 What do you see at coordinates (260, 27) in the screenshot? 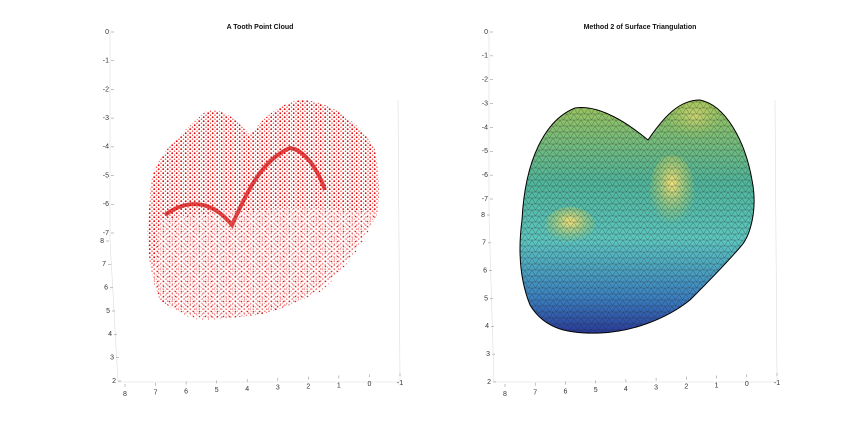
I see `chart-title: A Tooth Point Cloud` at bounding box center [260, 27].